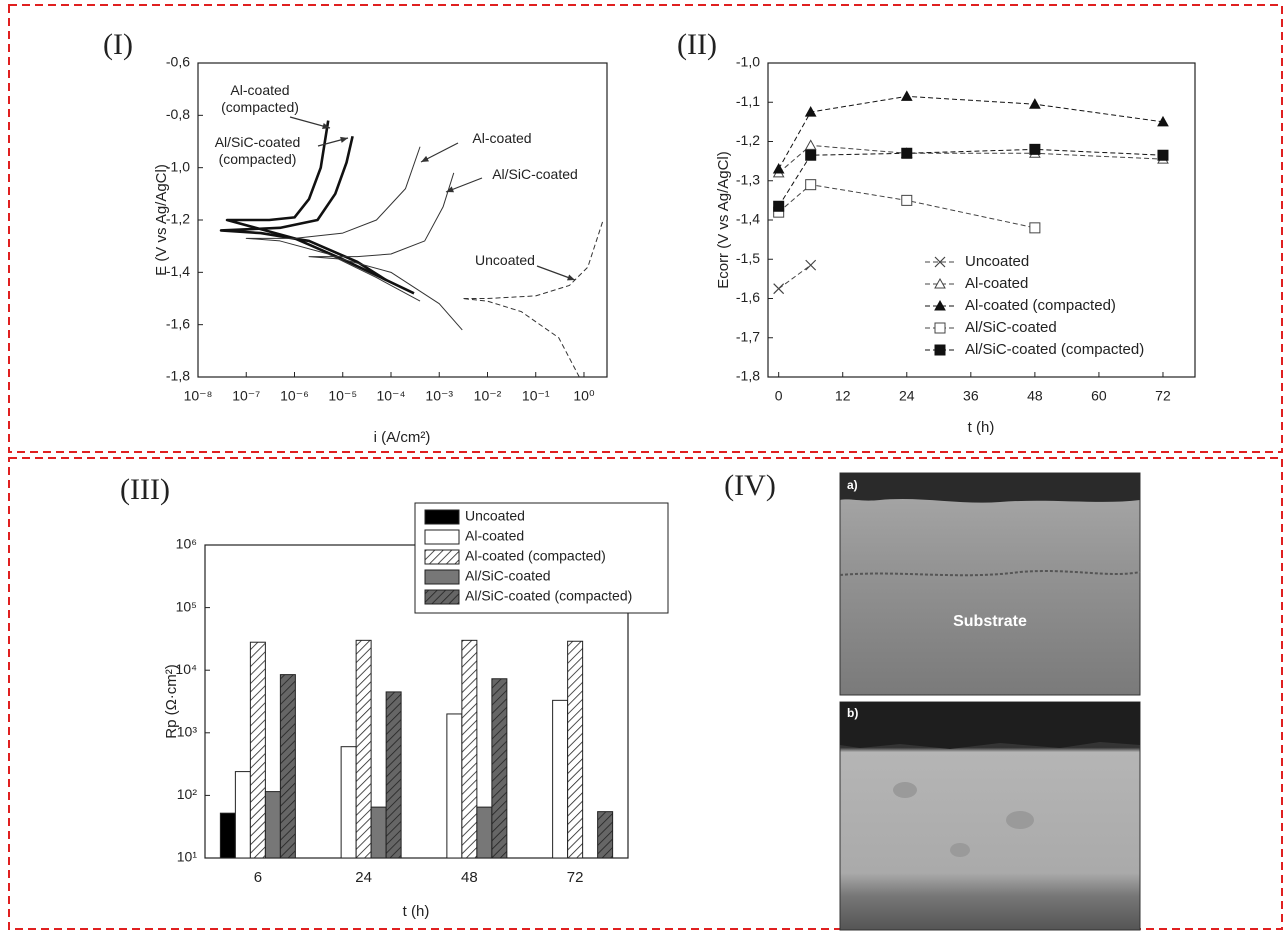  I want to click on x-tick-label: 24, so click(363, 877).